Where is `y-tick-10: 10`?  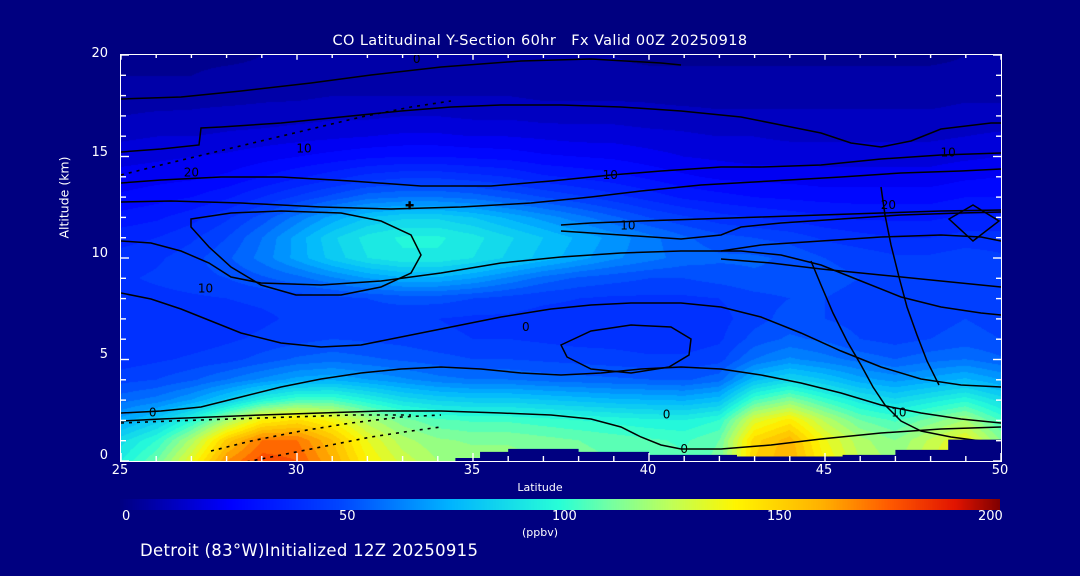 y-tick-10: 10 is located at coordinates (99, 253).